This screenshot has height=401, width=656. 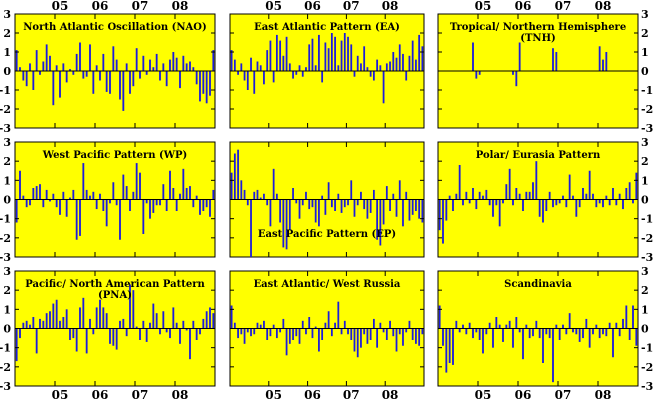 I want to click on x-tick-label: 08, so click(x=180, y=394).